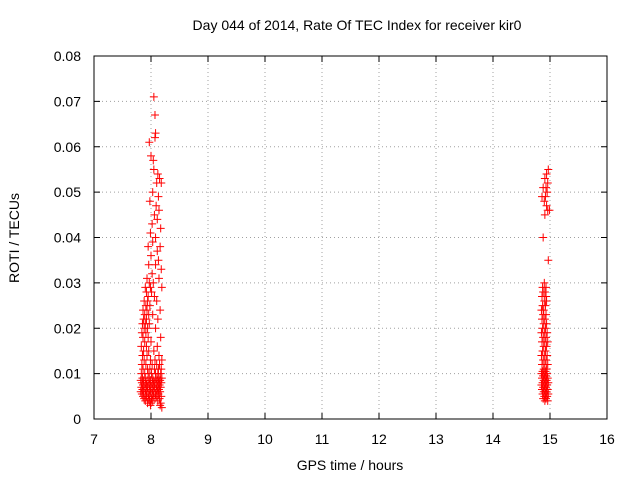 The image size is (640, 480). What do you see at coordinates (436, 439) in the screenshot?
I see `x-tick-label: 13` at bounding box center [436, 439].